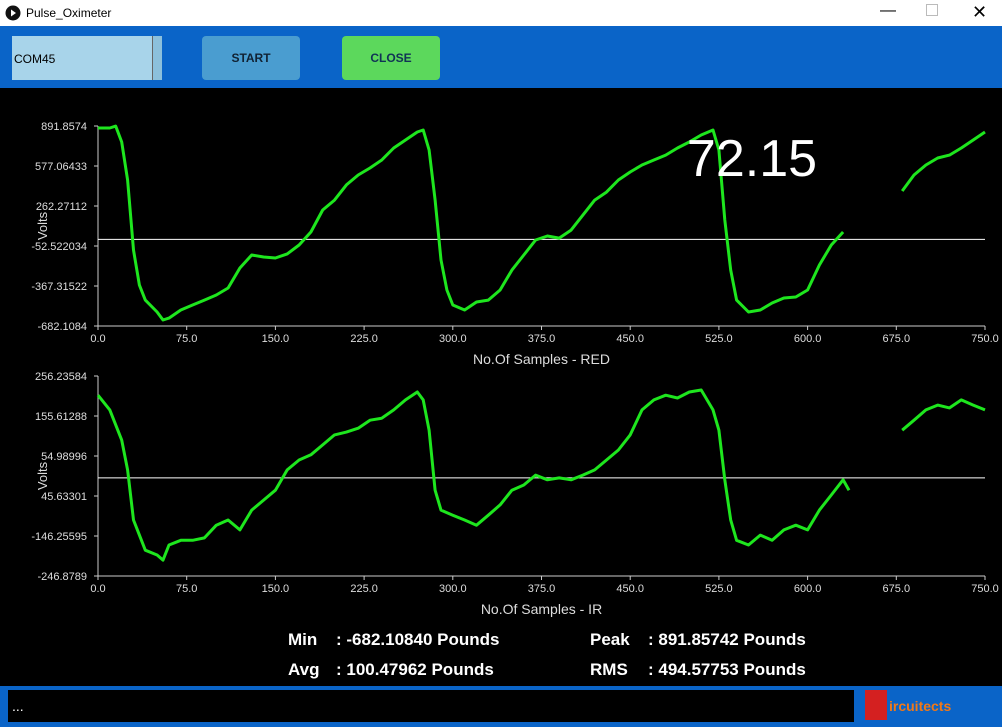 This screenshot has height=727, width=1002. I want to click on y-tick-label: 54.98996, so click(64, 457).